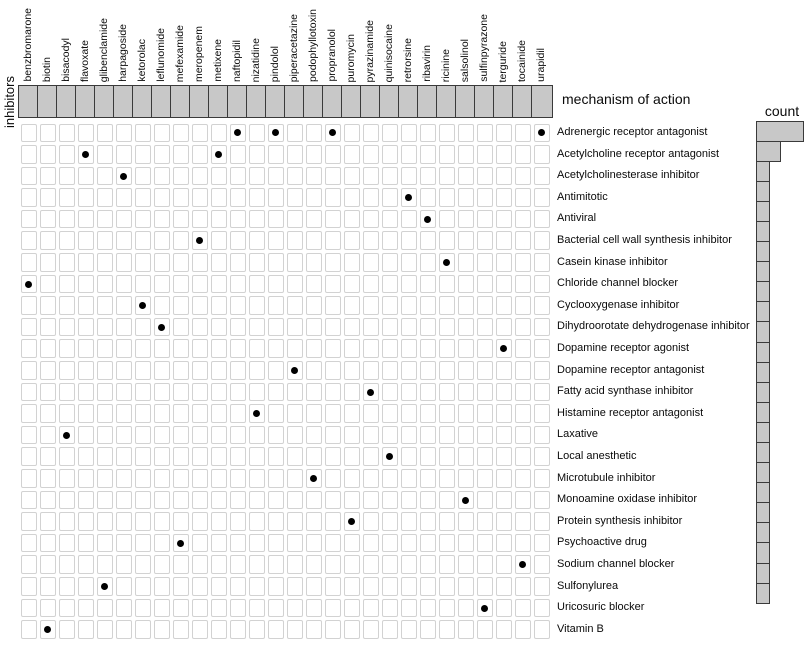  I want to click on column-label: salsolinol, so click(465, 41).